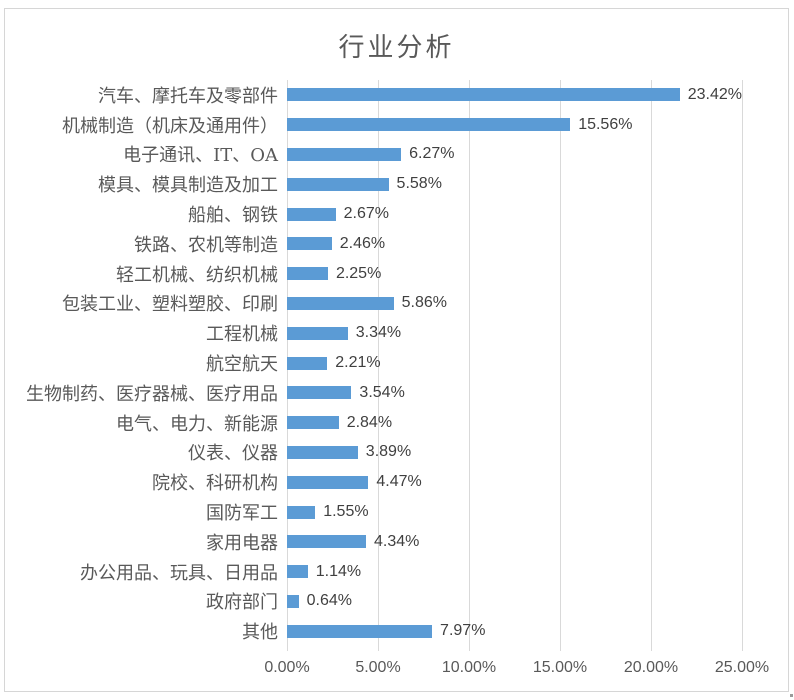 The height and width of the screenshot is (700, 794). Describe the element at coordinates (358, 363) in the screenshot. I see `bar-value-label: 2.21%` at that location.